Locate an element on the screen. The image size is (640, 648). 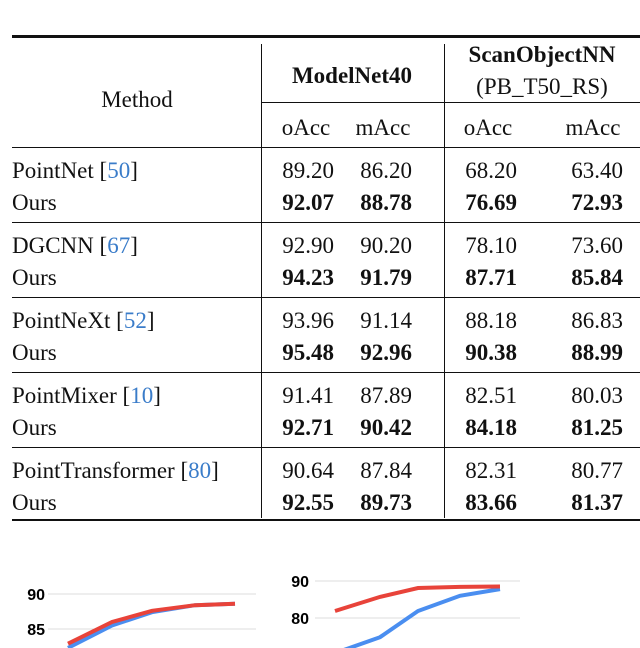
baseline-value: 87.89 is located at coordinates (386, 395).